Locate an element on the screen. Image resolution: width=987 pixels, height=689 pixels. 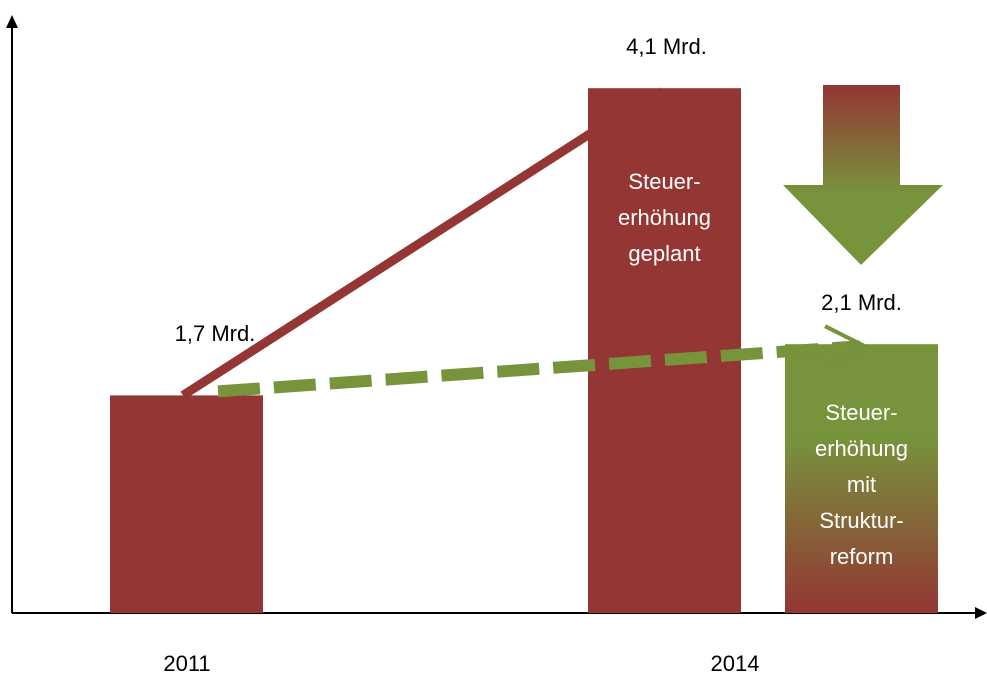
reform-arrow-head is located at coordinates (847, 346).